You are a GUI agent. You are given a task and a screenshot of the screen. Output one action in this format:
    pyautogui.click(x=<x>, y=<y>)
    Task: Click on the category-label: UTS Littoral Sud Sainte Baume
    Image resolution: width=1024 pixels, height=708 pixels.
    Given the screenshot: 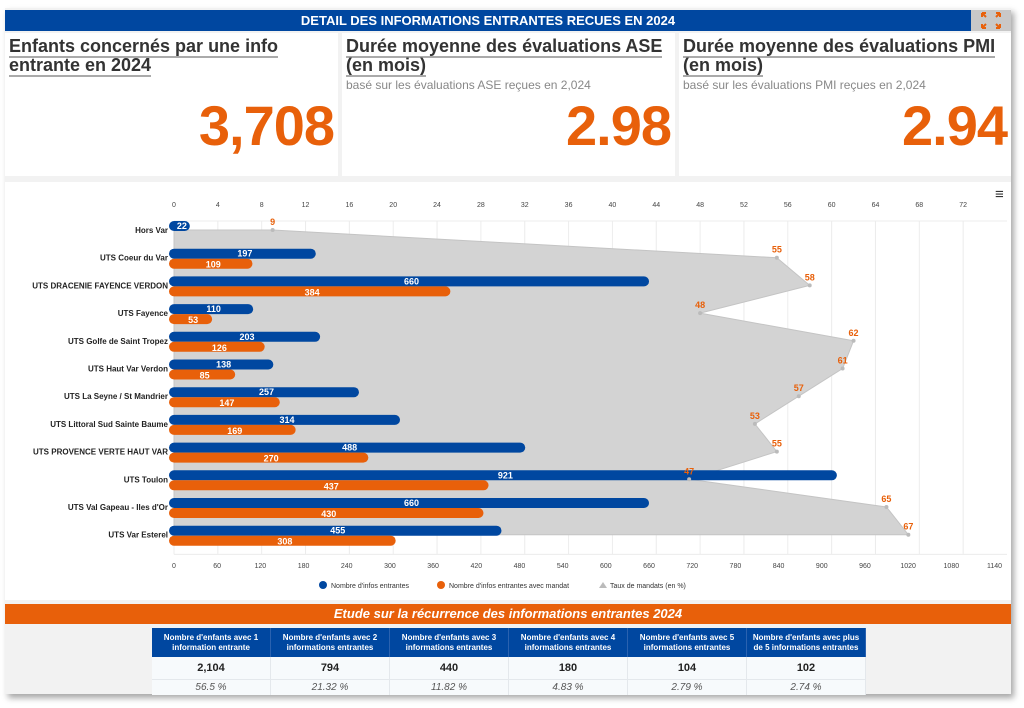 What is the action you would take?
    pyautogui.click(x=109, y=424)
    